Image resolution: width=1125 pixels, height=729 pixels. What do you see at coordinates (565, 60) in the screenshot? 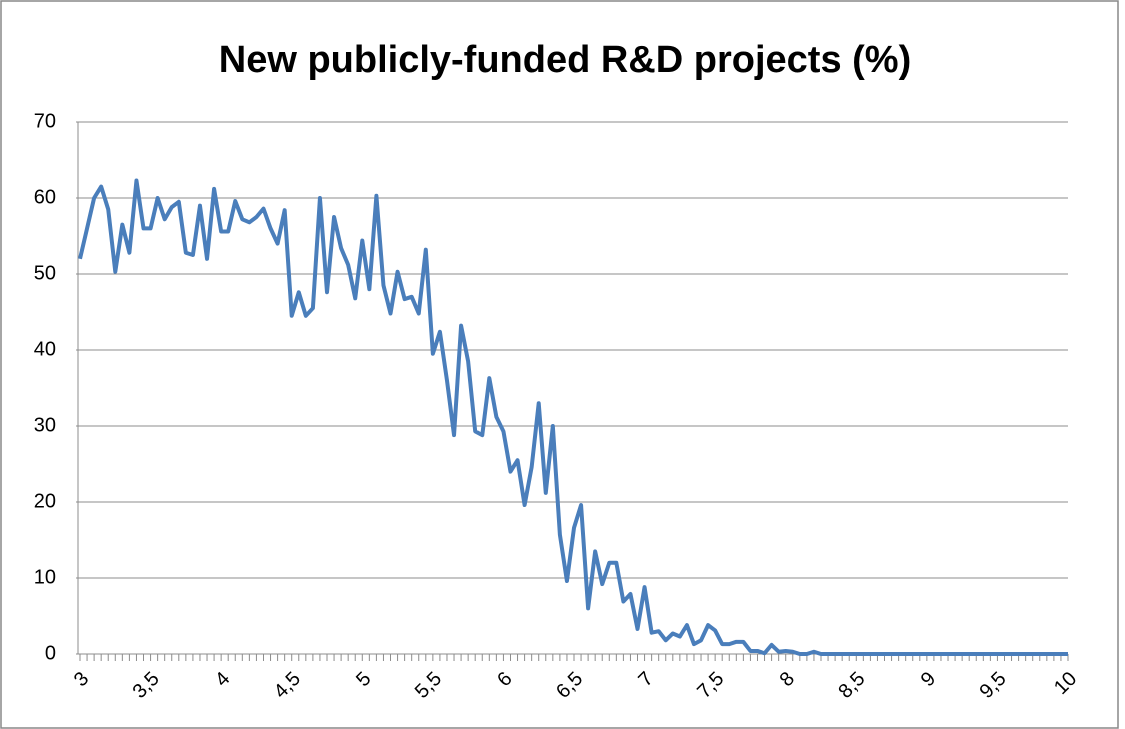
I see `chart-title: New publicly-funded R&D projects (%)` at bounding box center [565, 60].